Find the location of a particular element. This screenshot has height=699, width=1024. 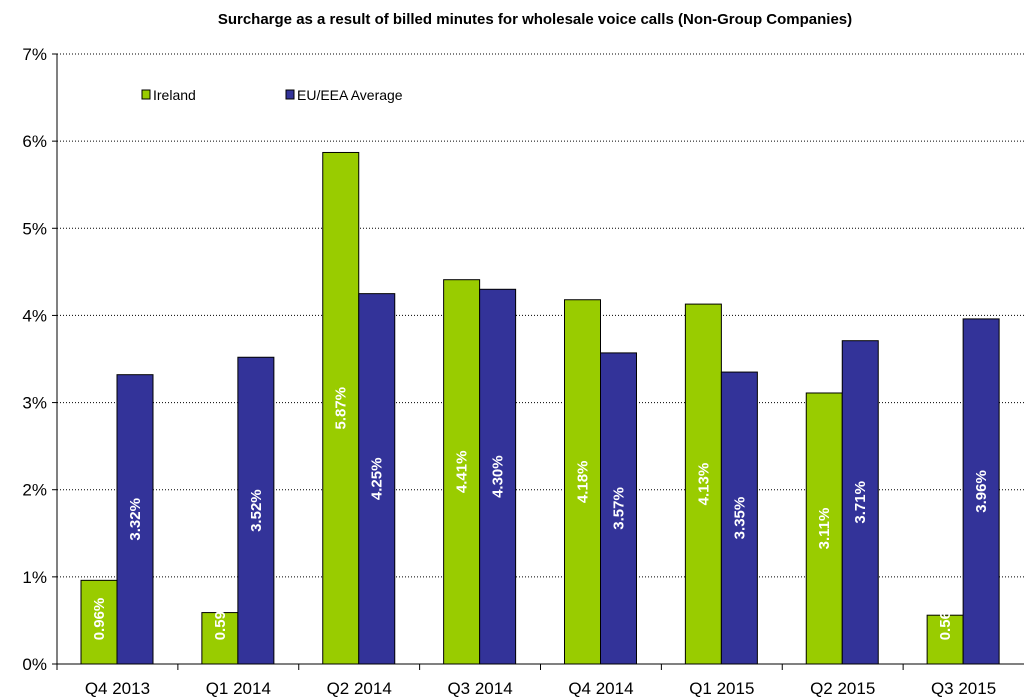

x-tick-label: Q2 2015 is located at coordinates (842, 688).